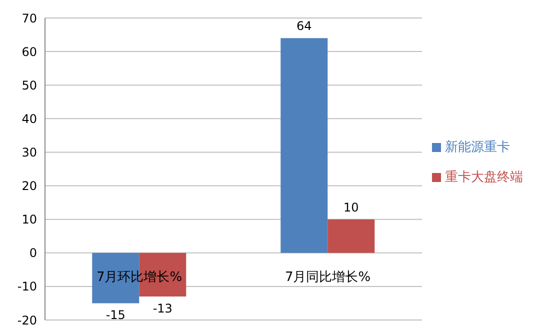  I want to click on legend-label: 新能源重卡, so click(477, 147).